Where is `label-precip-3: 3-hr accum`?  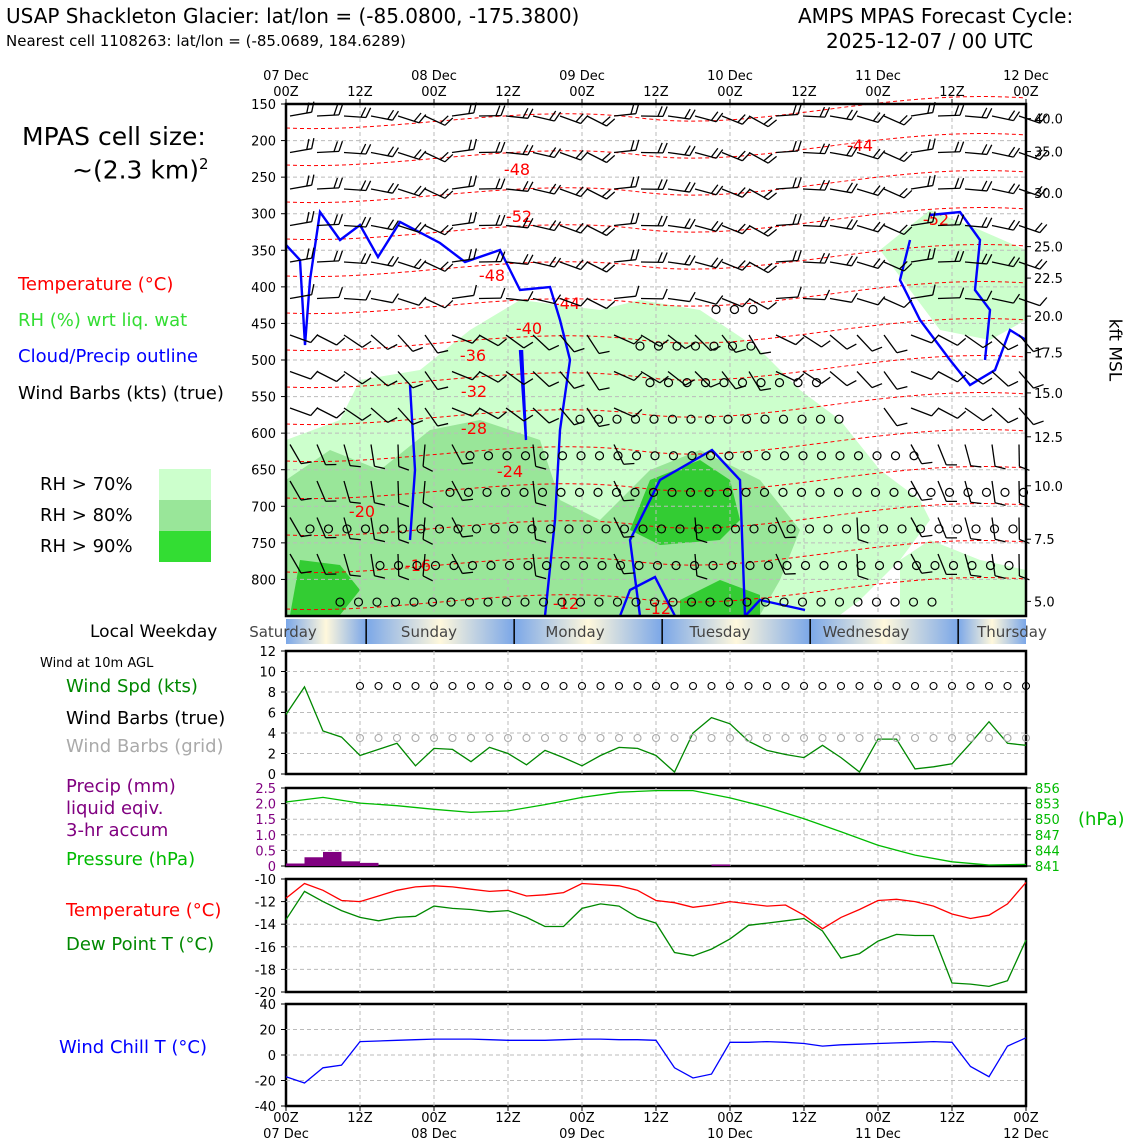
label-precip-3: 3-hr accum is located at coordinates (117, 830).